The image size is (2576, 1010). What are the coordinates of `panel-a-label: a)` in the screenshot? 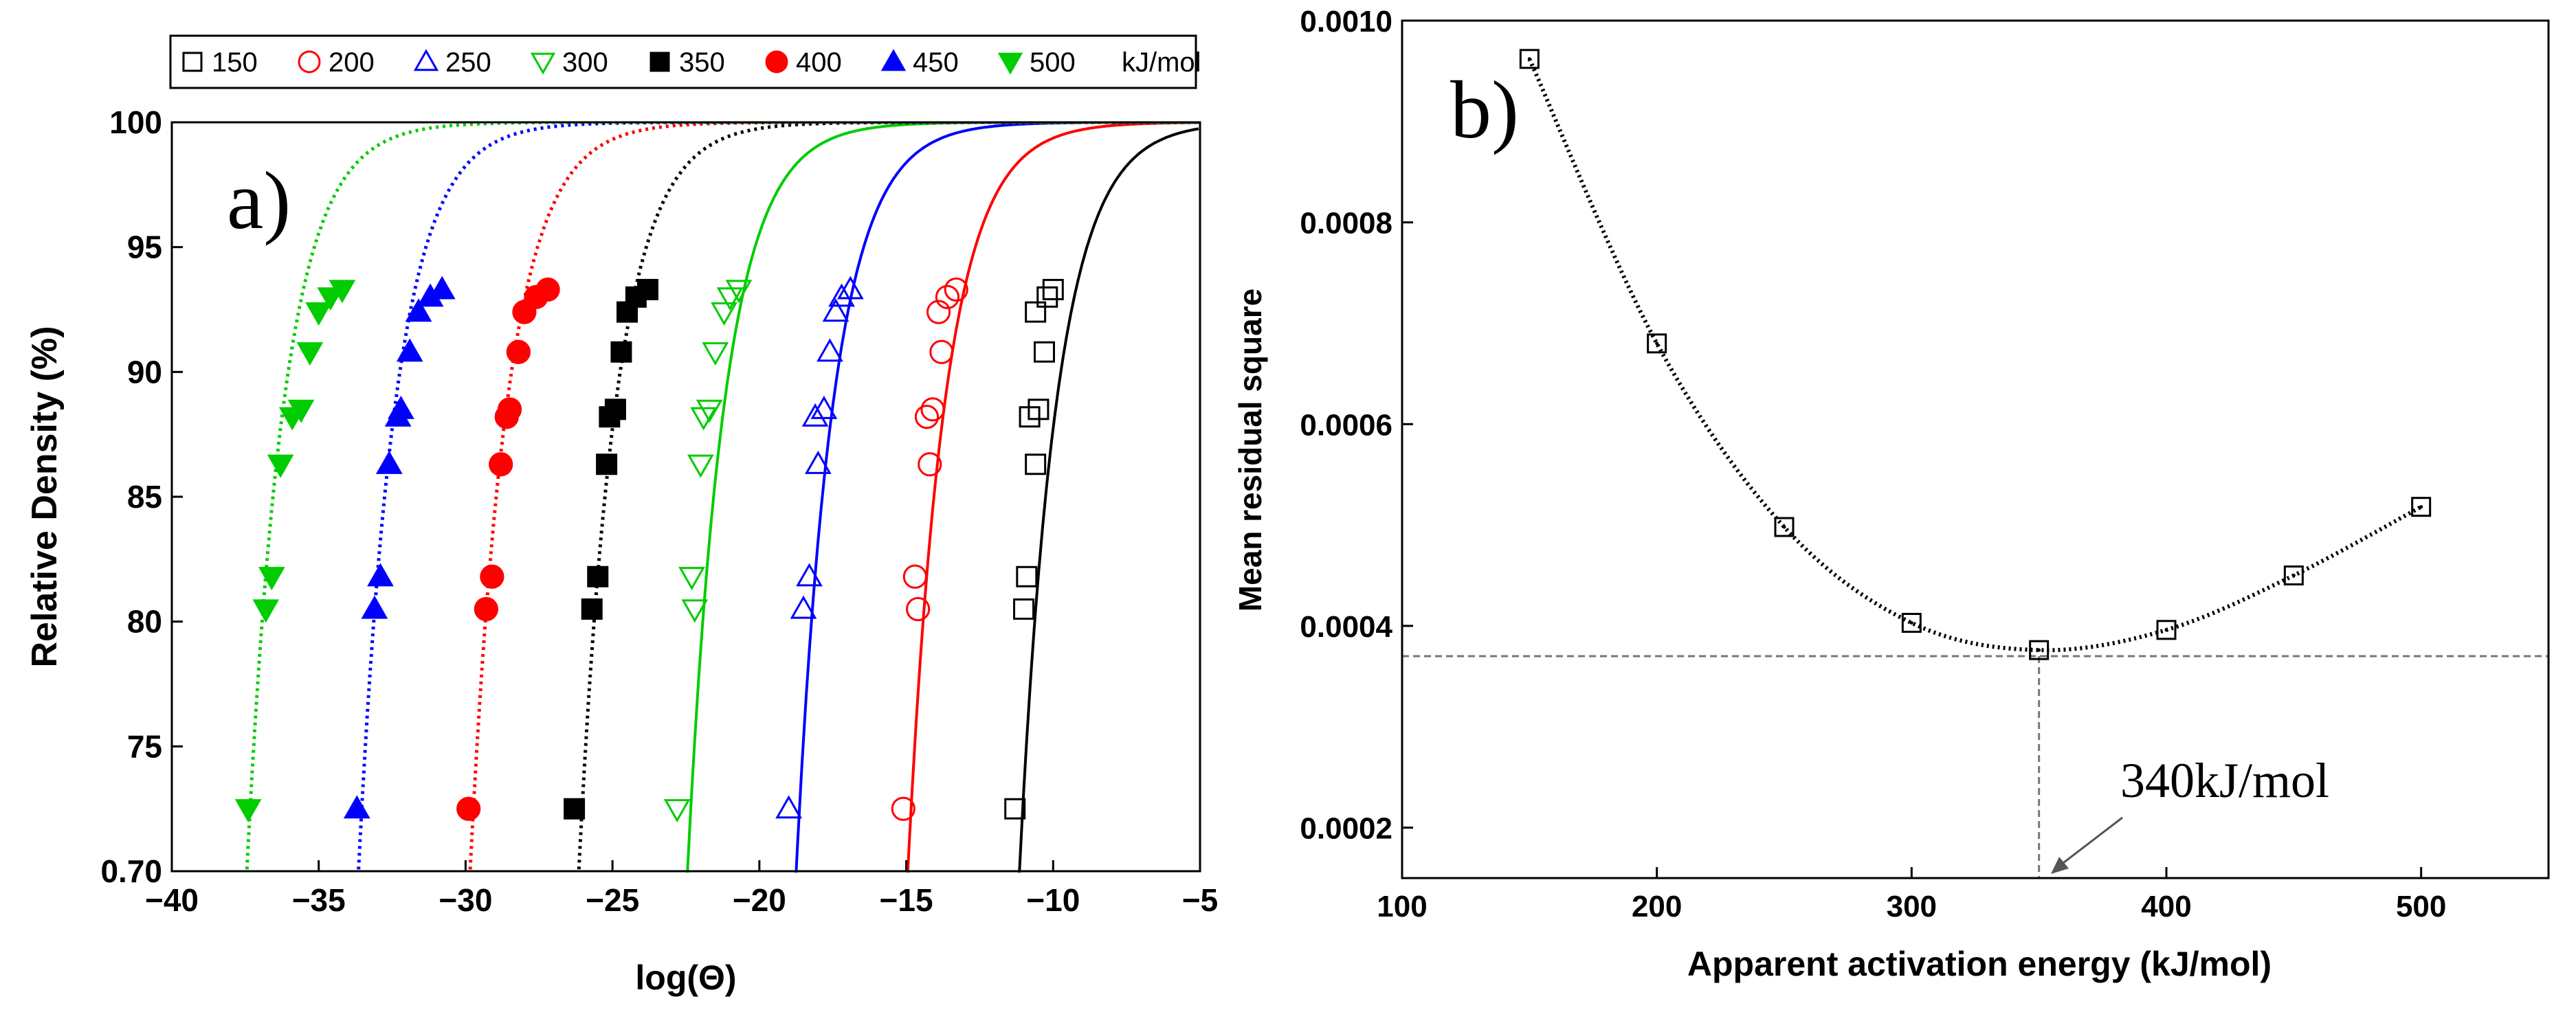 It's located at (259, 200).